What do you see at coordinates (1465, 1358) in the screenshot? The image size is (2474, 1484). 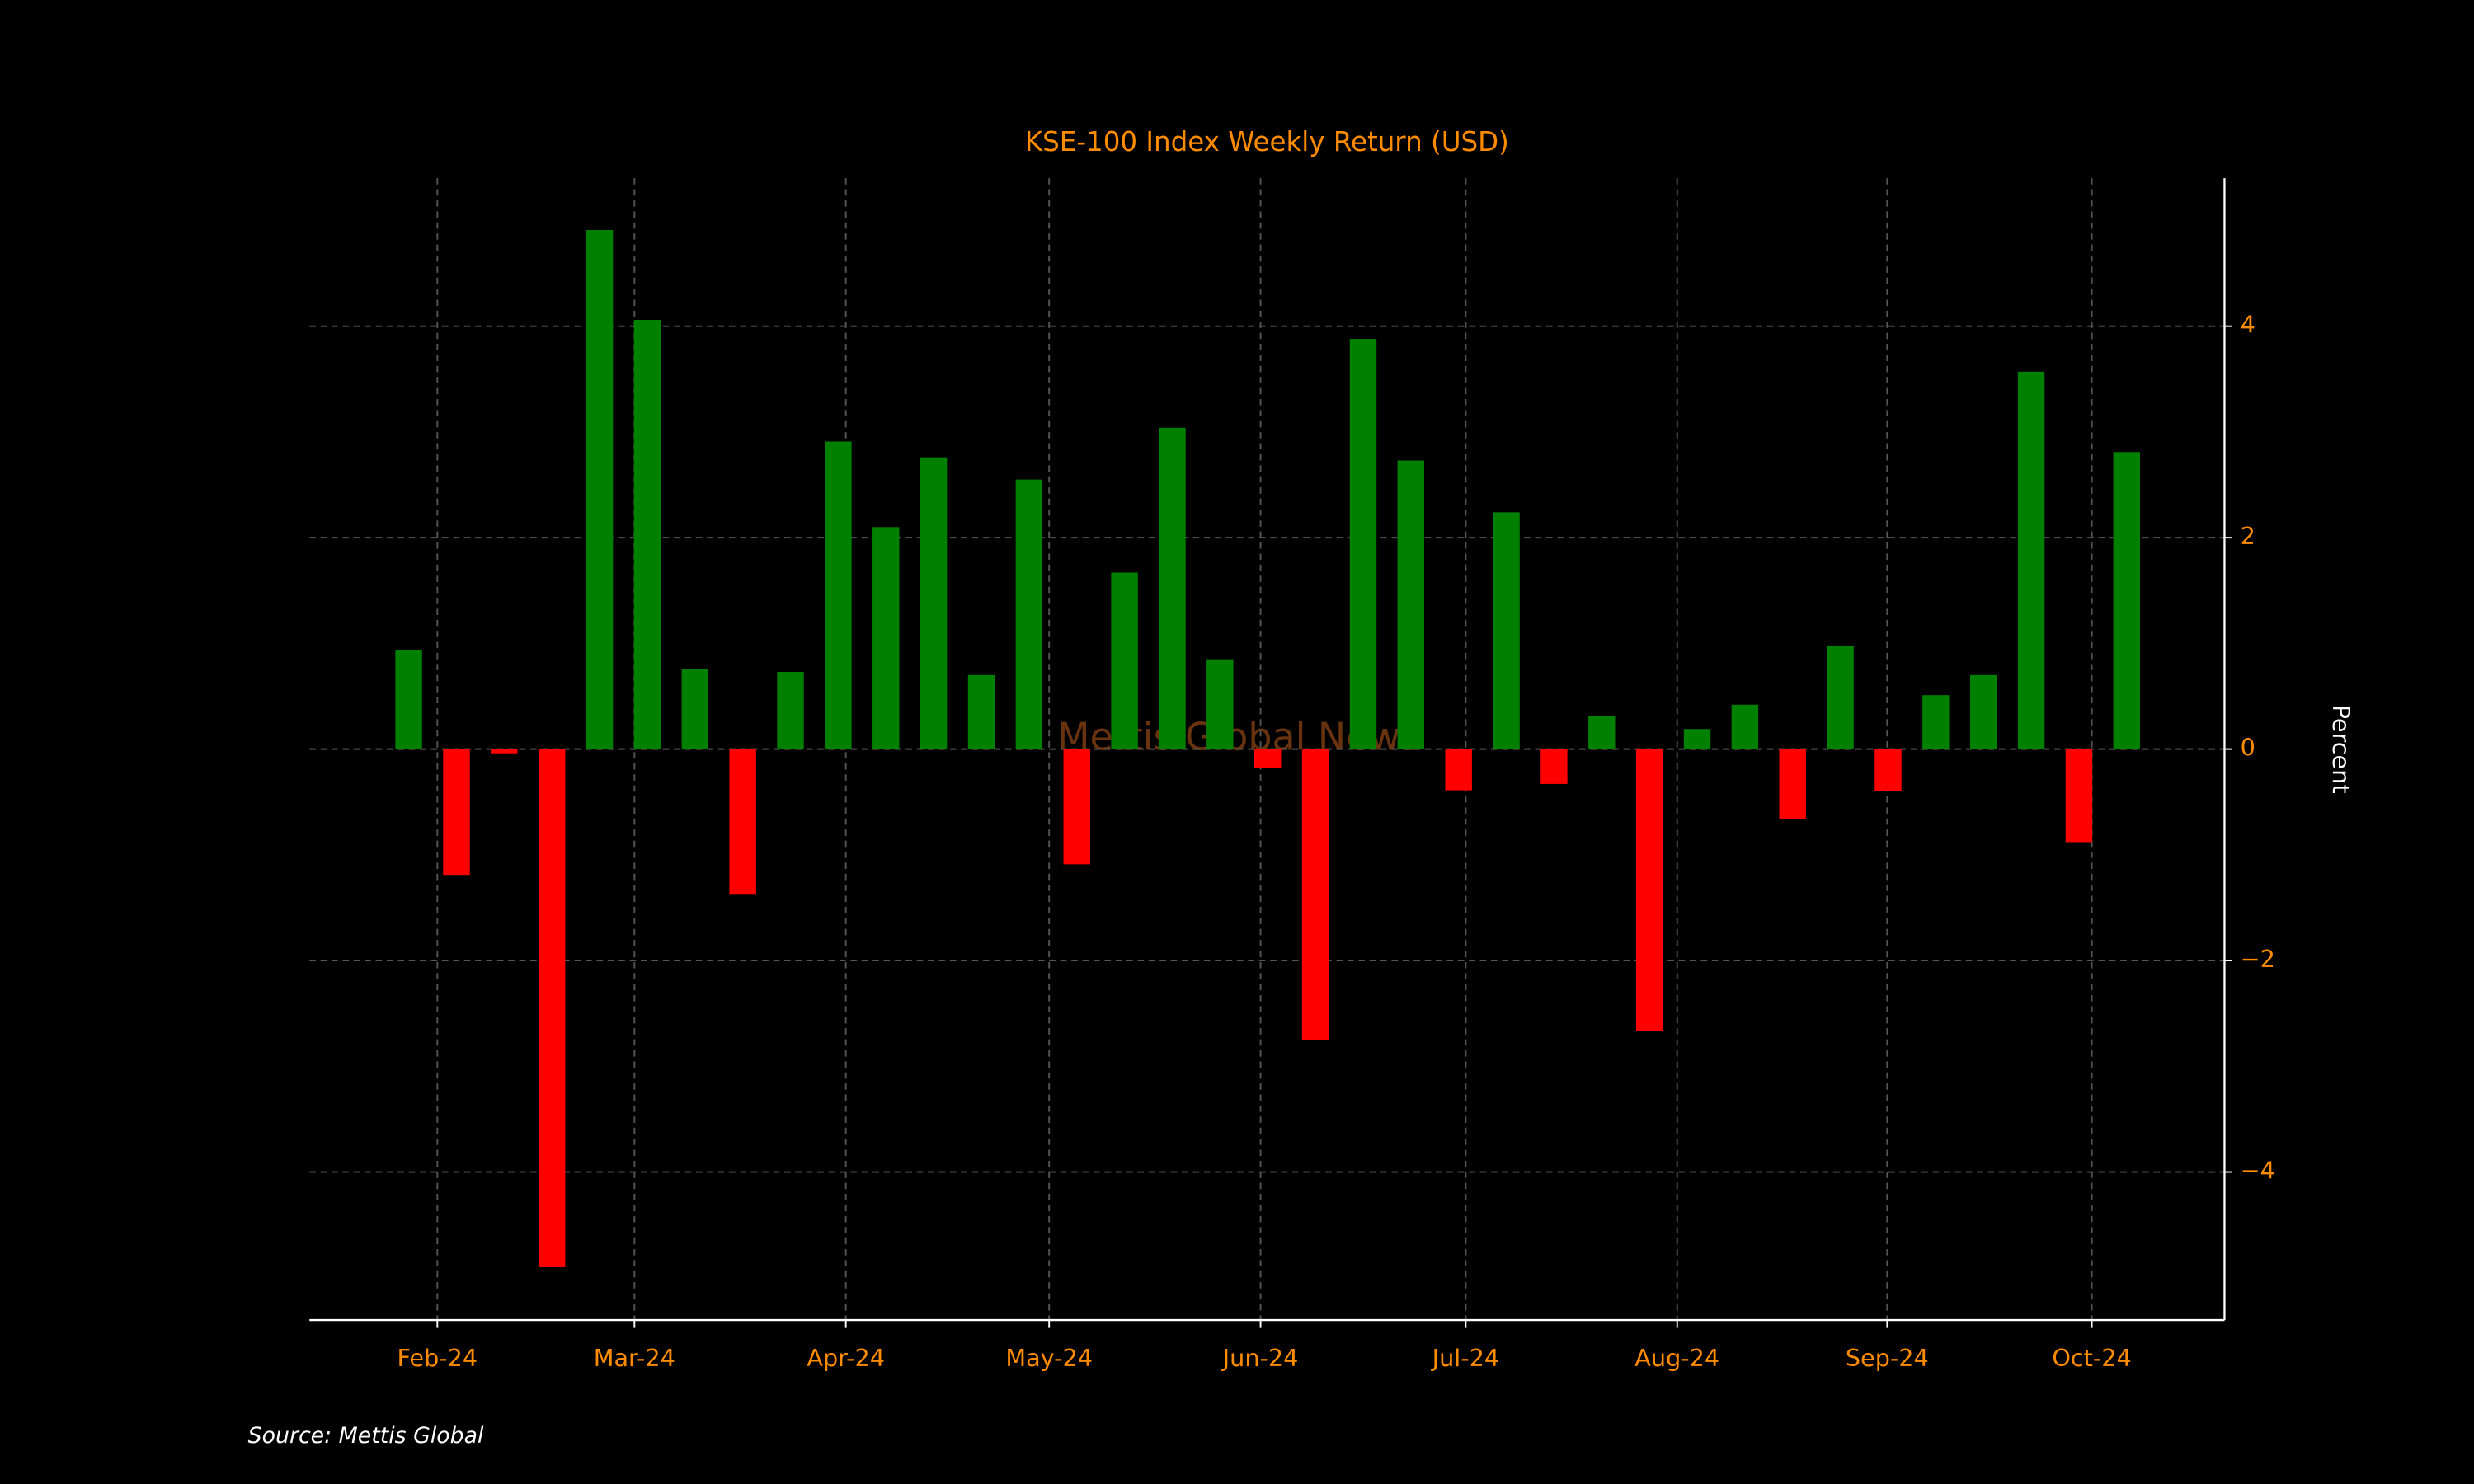 I see `x-tick-label: Jul-24` at bounding box center [1465, 1358].